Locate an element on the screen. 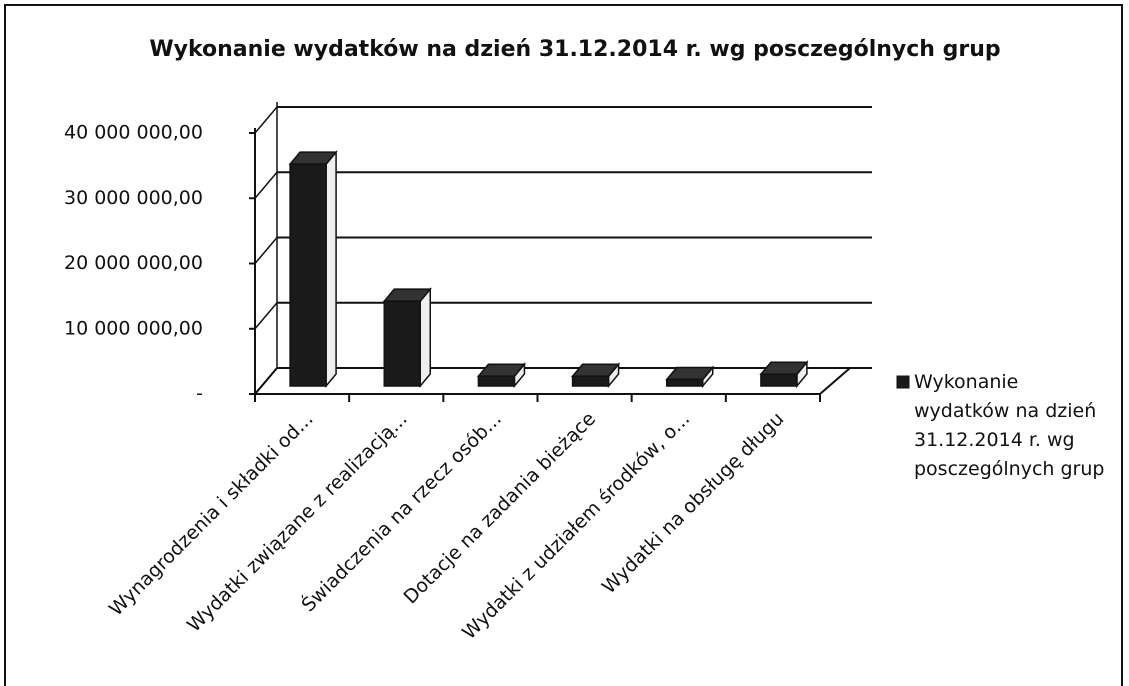  x-tick-label: Dotacje na zadania bieżące is located at coordinates (499, 508).